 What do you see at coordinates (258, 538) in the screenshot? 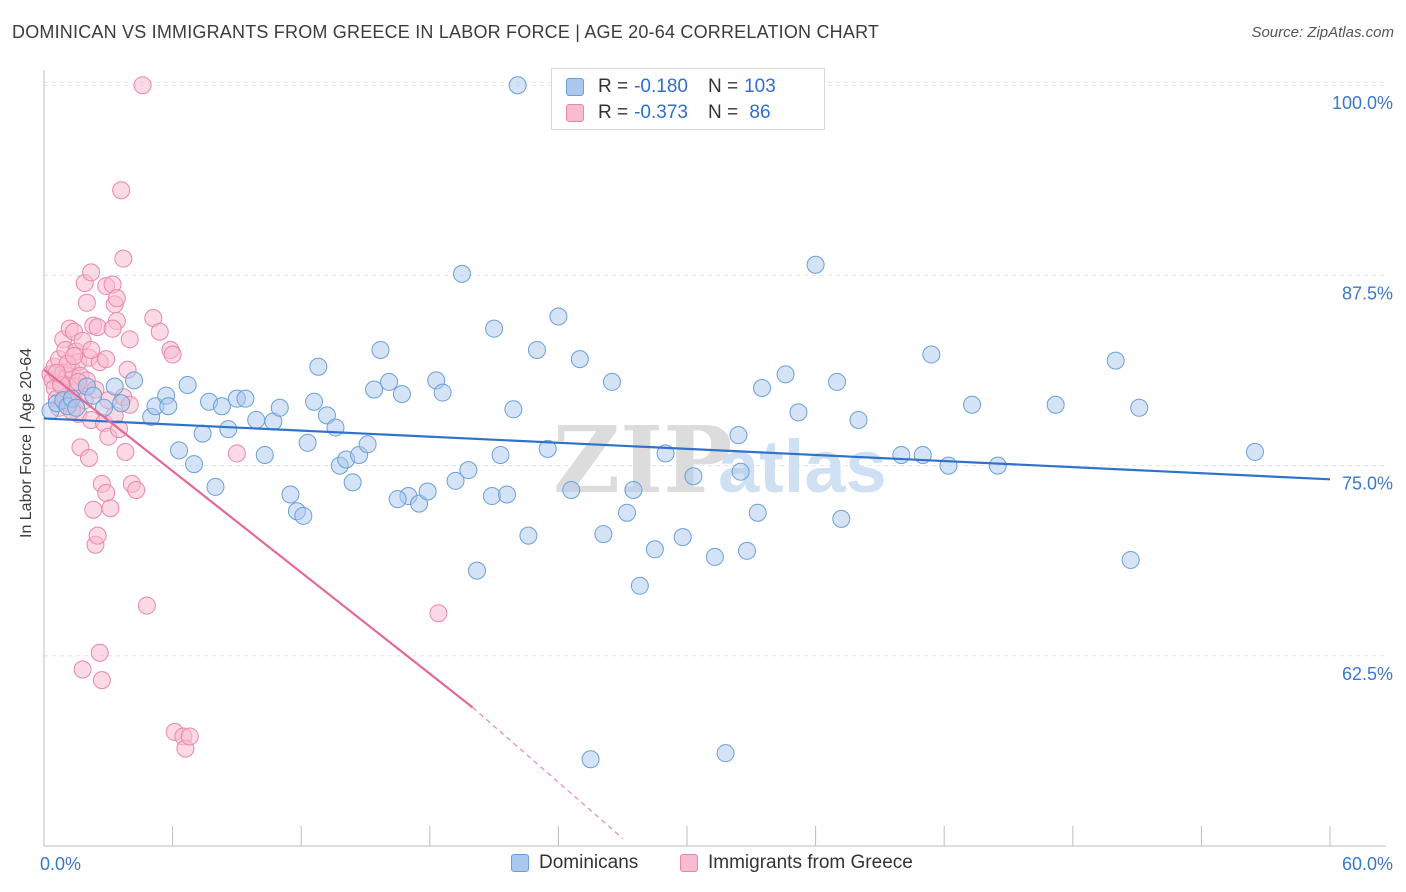
I see `greece-trend-line` at bounding box center [258, 538].